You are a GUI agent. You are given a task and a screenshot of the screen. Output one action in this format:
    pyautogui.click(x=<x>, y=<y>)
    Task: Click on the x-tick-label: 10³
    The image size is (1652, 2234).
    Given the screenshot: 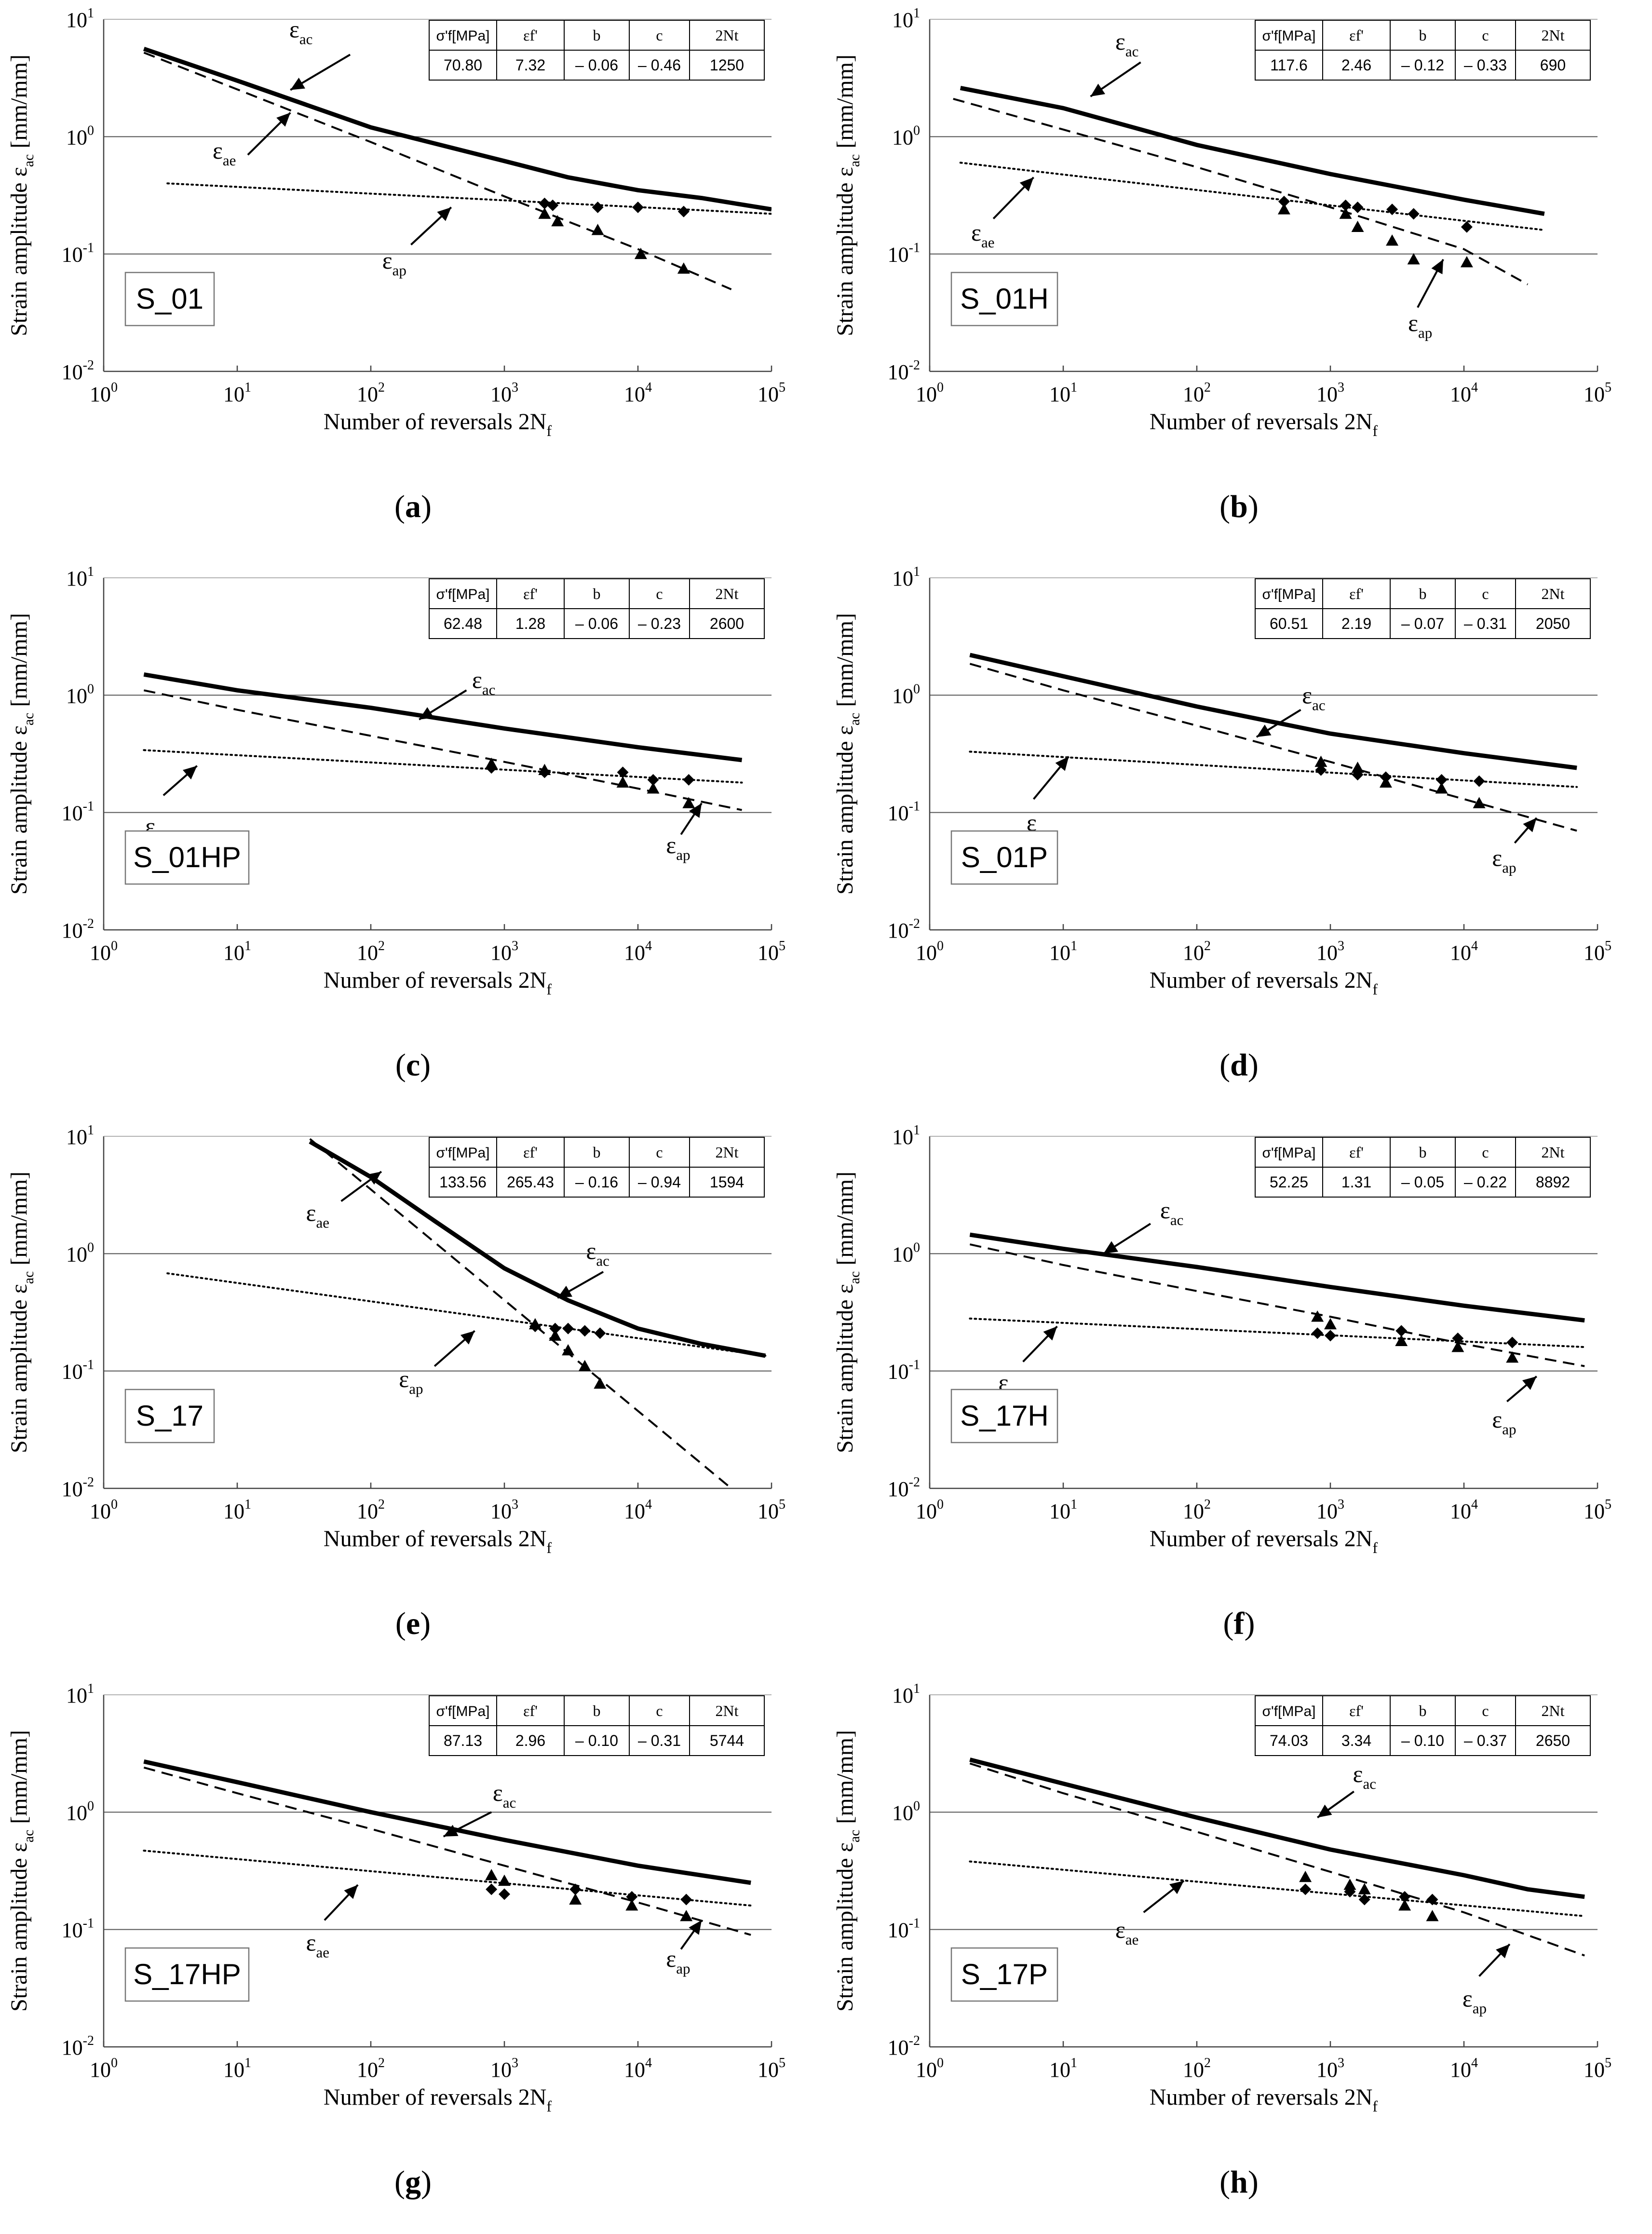 What is the action you would take?
    pyautogui.click(x=1330, y=952)
    